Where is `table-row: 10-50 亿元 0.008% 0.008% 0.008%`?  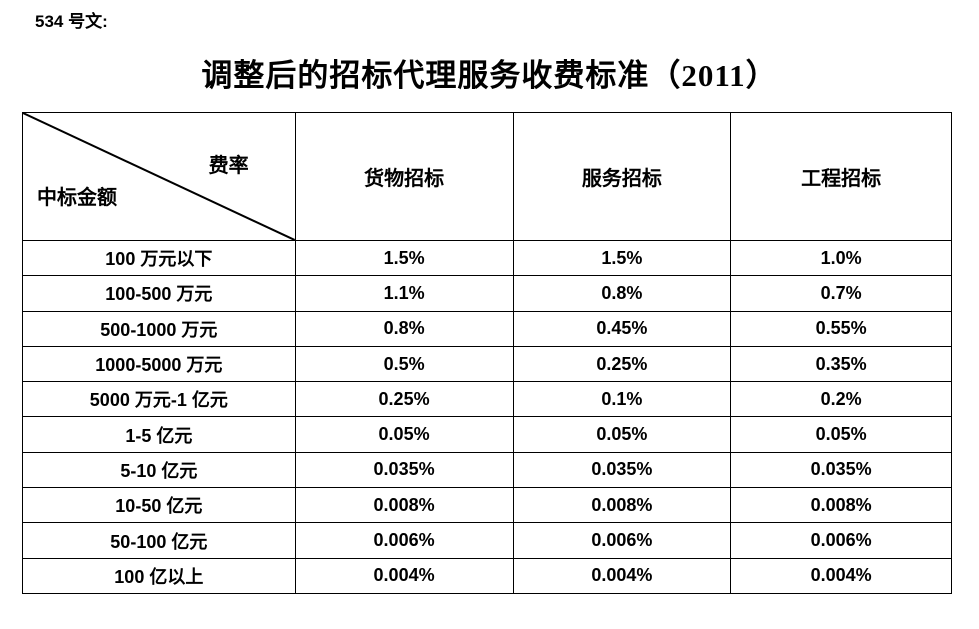
table-row: 10-50 亿元 0.008% 0.008% 0.008% is located at coordinates (487, 505).